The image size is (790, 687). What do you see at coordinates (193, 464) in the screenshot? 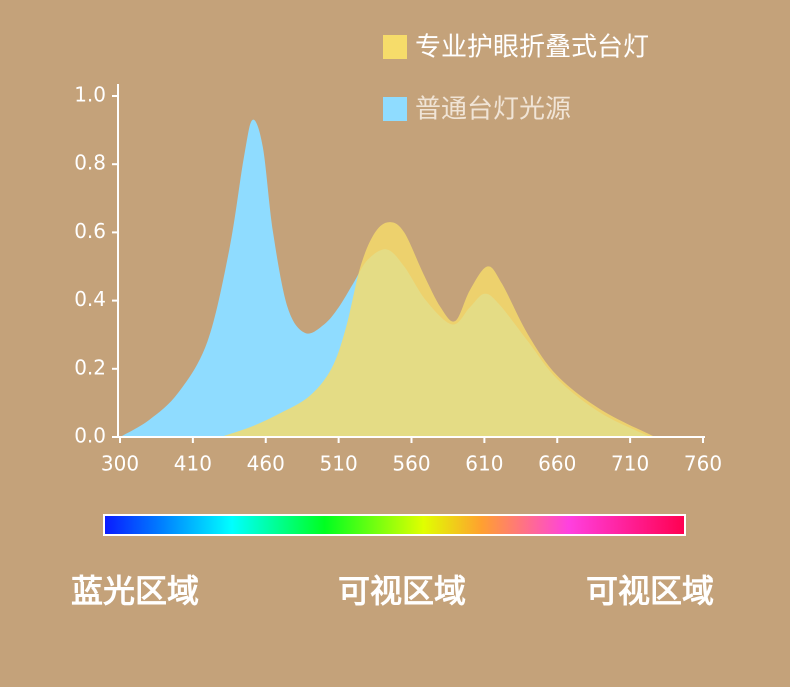
I see `x-tick-label: 410` at bounding box center [193, 464].